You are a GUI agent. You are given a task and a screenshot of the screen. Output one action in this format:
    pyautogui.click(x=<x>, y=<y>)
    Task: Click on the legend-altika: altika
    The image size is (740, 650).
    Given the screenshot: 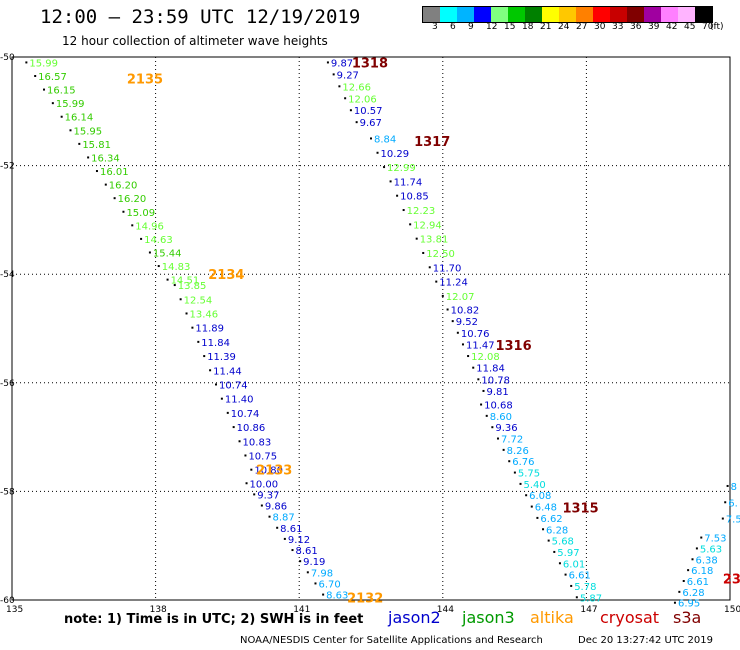 What is the action you would take?
    pyautogui.click(x=552, y=617)
    